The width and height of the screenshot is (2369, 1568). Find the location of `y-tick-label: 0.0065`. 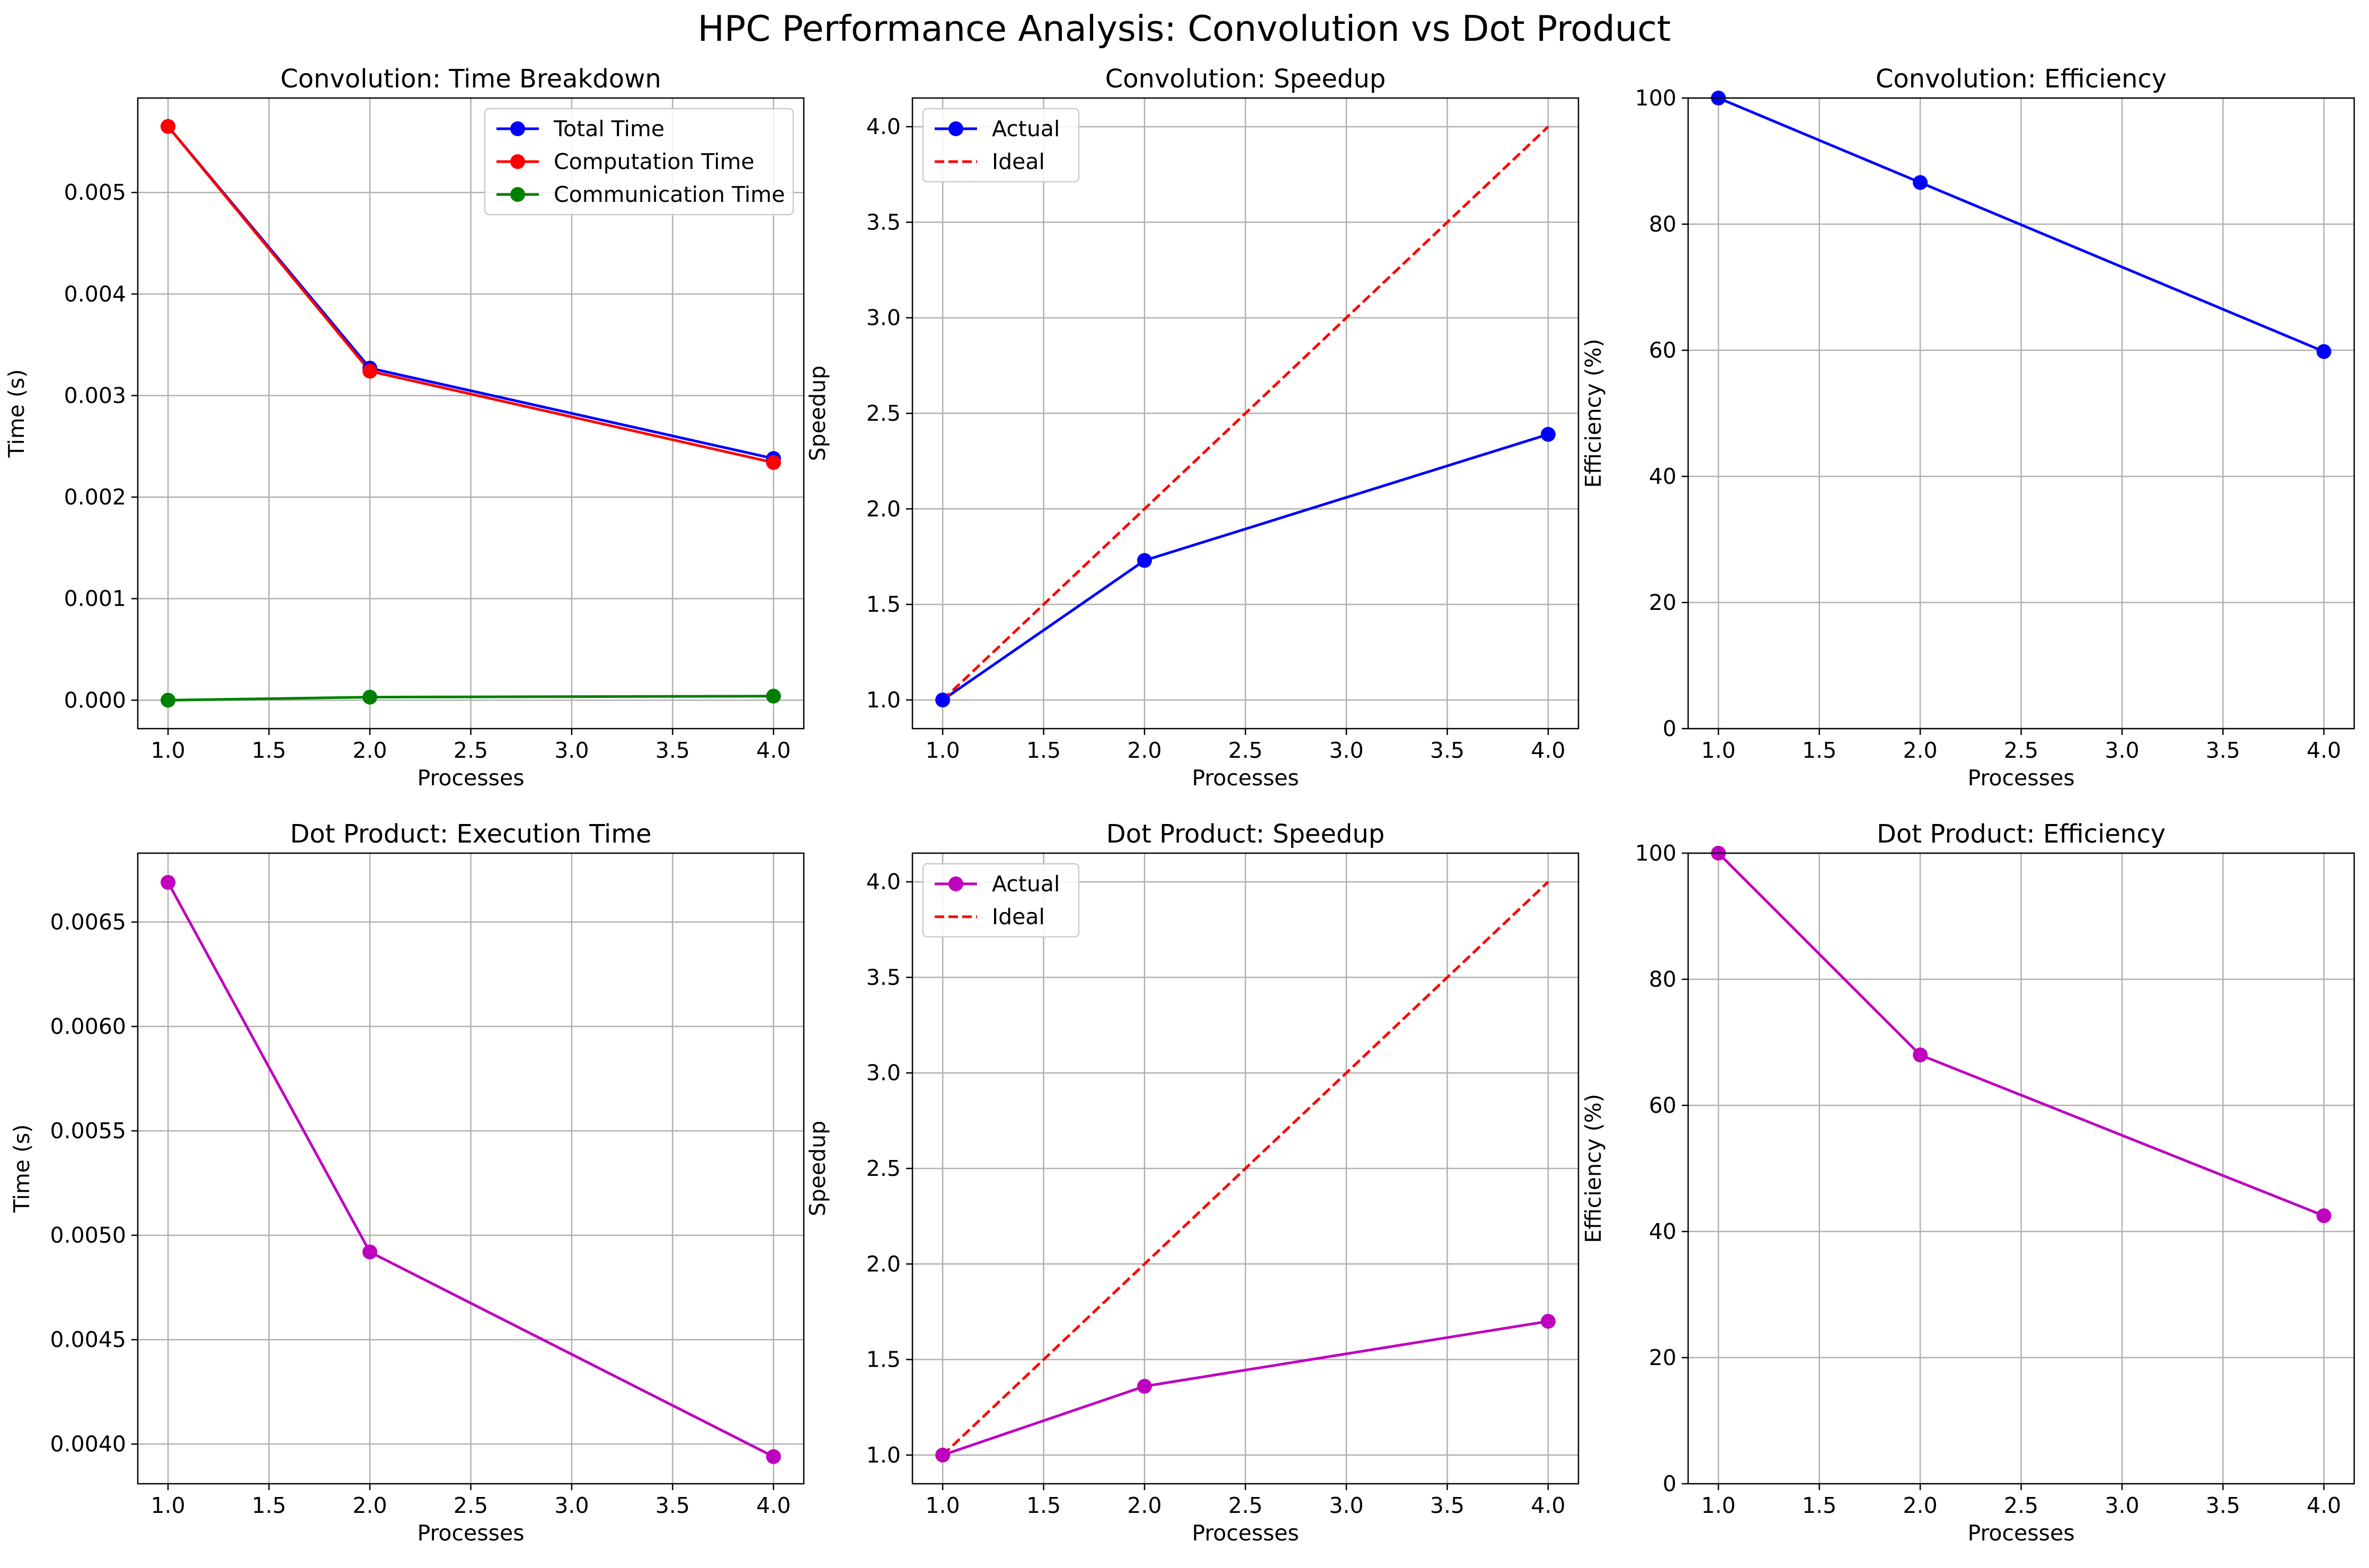

y-tick-label: 0.0065 is located at coordinates (88, 922).